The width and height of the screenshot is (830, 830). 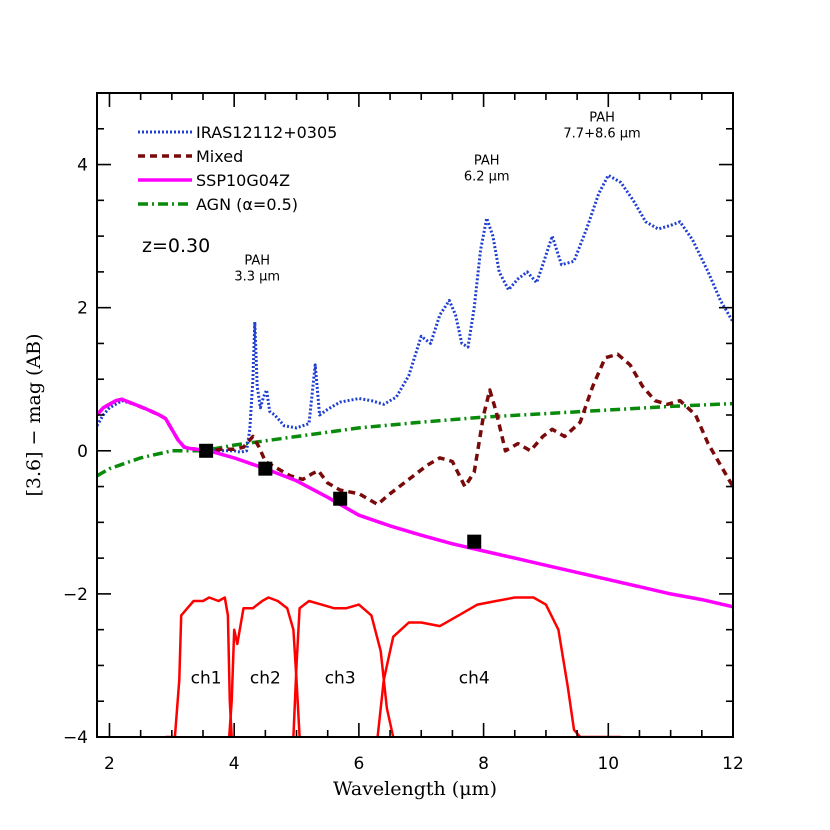 I want to click on channel-label-ch1: ch1, so click(x=206, y=678).